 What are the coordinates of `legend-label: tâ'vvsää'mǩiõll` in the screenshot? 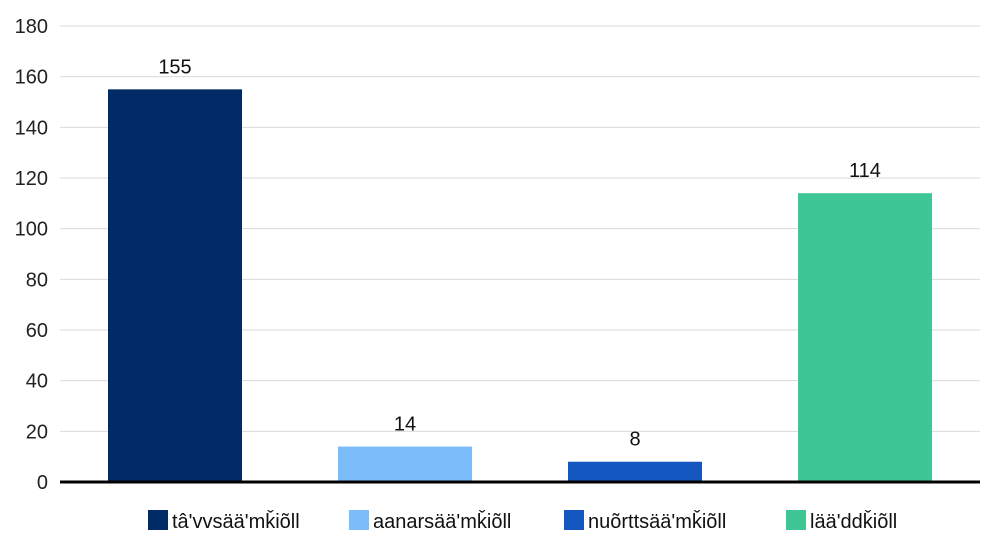 It's located at (236, 521).